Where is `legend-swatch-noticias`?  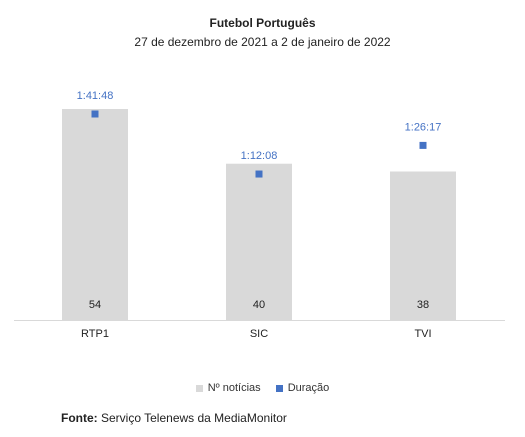 legend-swatch-noticias is located at coordinates (199, 388).